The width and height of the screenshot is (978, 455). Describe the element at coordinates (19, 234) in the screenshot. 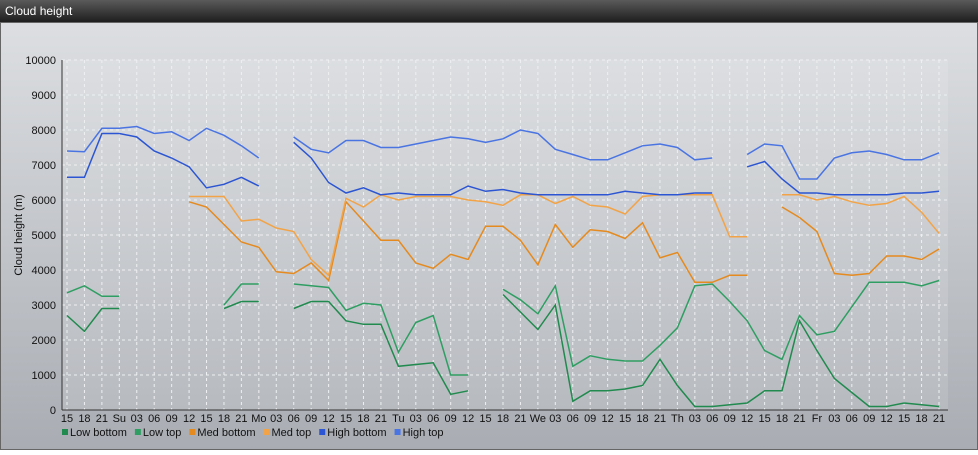

I see `y-axis-label: Cloud height (m)` at that location.